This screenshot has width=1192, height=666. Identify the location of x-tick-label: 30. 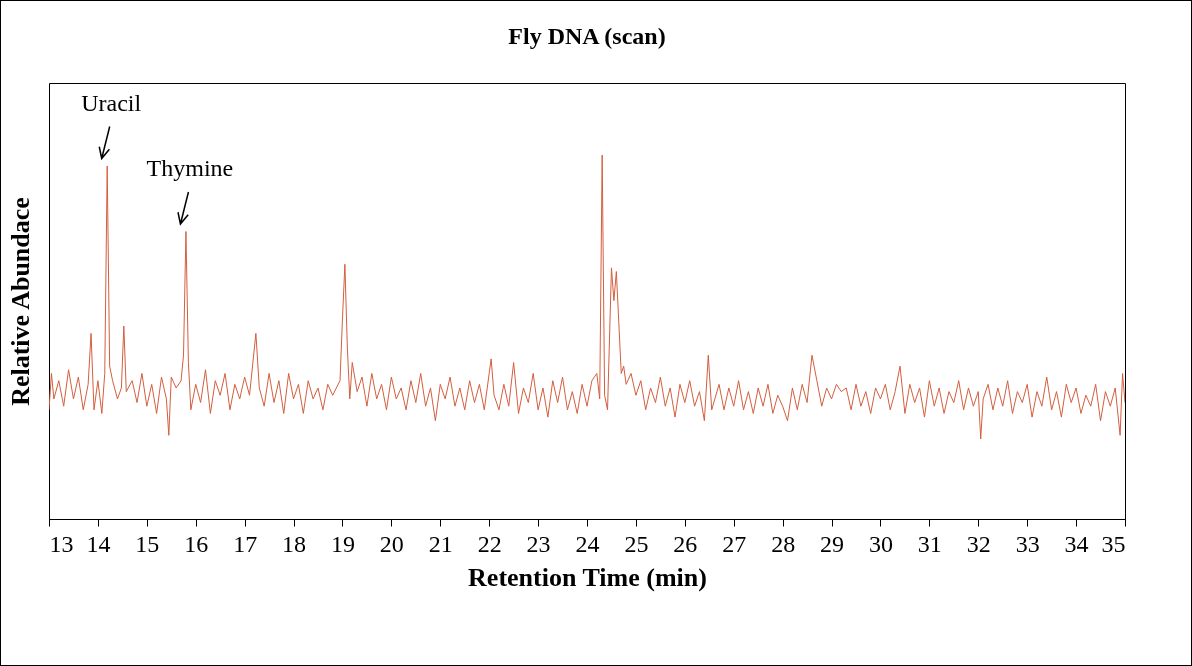
(880, 543).